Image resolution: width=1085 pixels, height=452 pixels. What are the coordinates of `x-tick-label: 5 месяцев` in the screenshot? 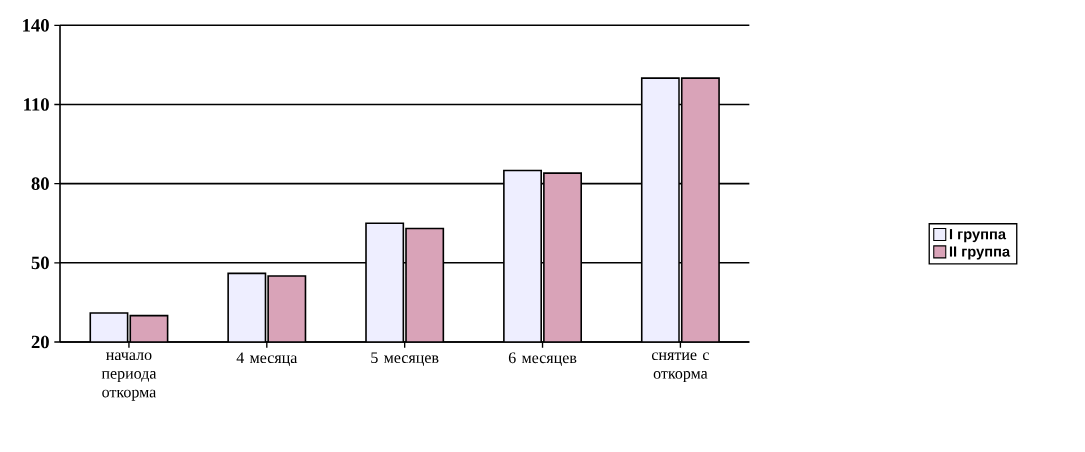 It's located at (405, 359).